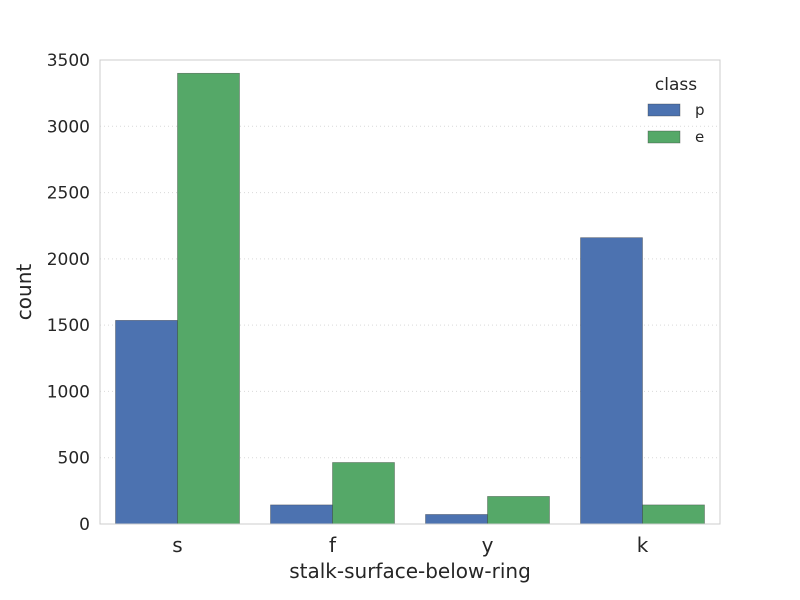 This screenshot has width=800, height=600. What do you see at coordinates (664, 137) in the screenshot?
I see `legend-swatch-e` at bounding box center [664, 137].